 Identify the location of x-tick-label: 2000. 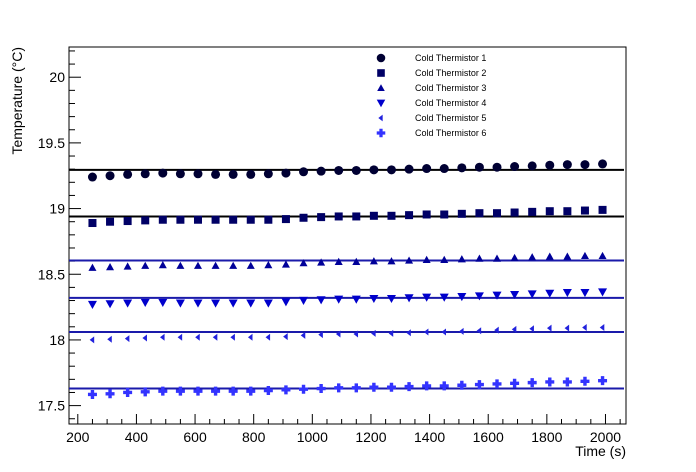
(605, 437).